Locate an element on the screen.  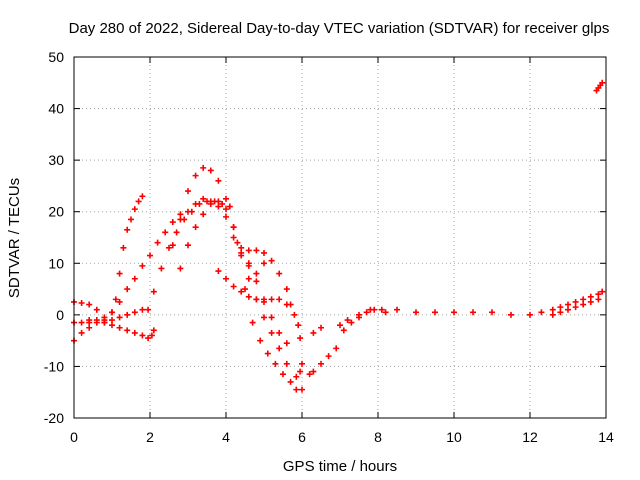
x-tick-label: 0 is located at coordinates (74, 437).